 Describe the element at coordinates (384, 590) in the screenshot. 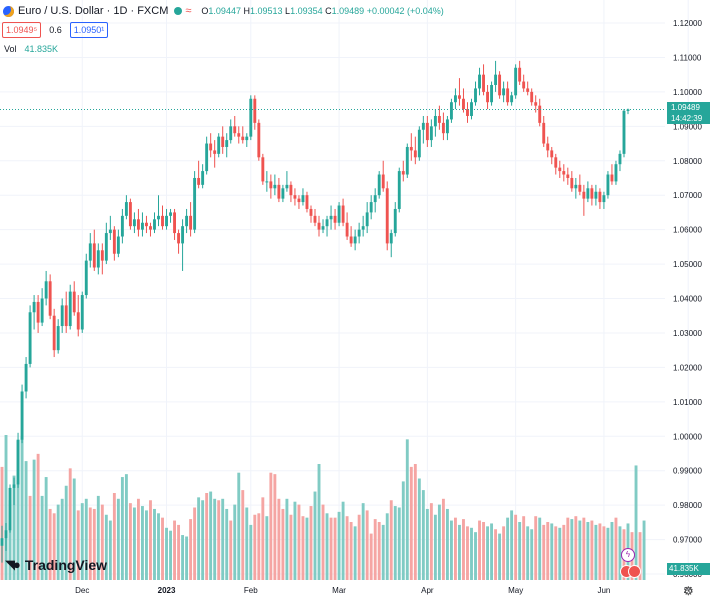

I see `x-axis: Dec 2023 Feb Mar Apr May Jun 26` at that location.